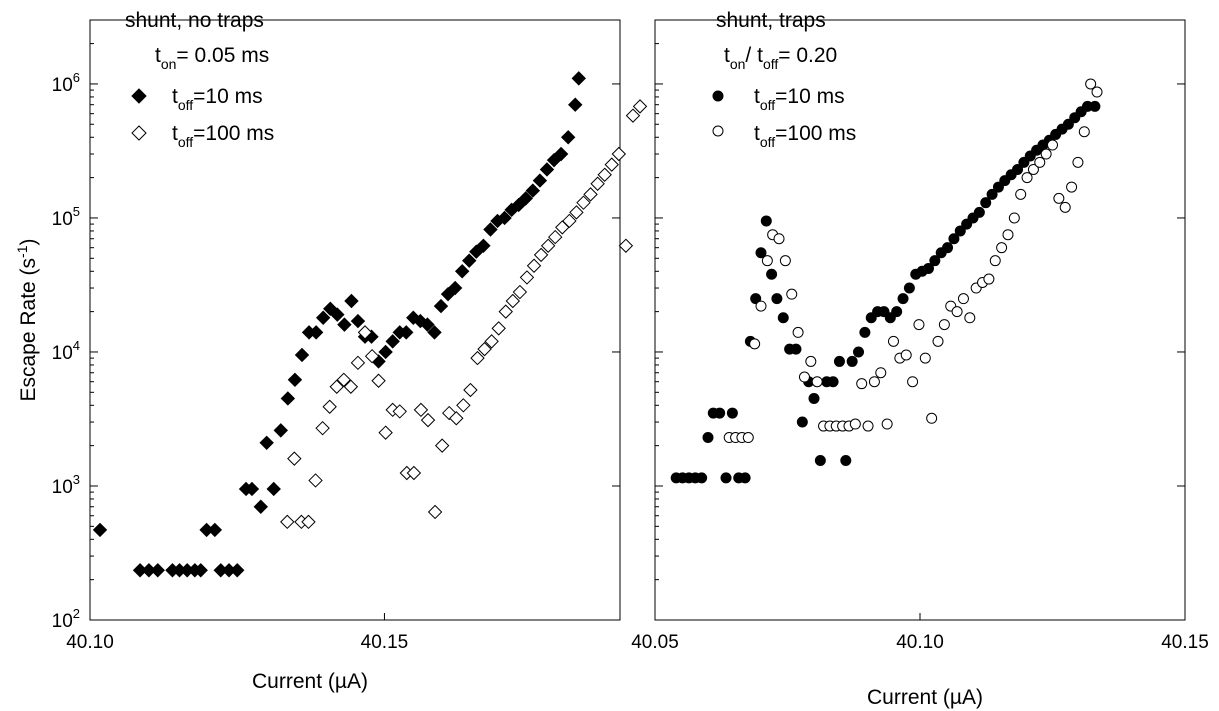 The height and width of the screenshot is (711, 1219). I want to click on legend-circle-open-marker, so click(718, 131).